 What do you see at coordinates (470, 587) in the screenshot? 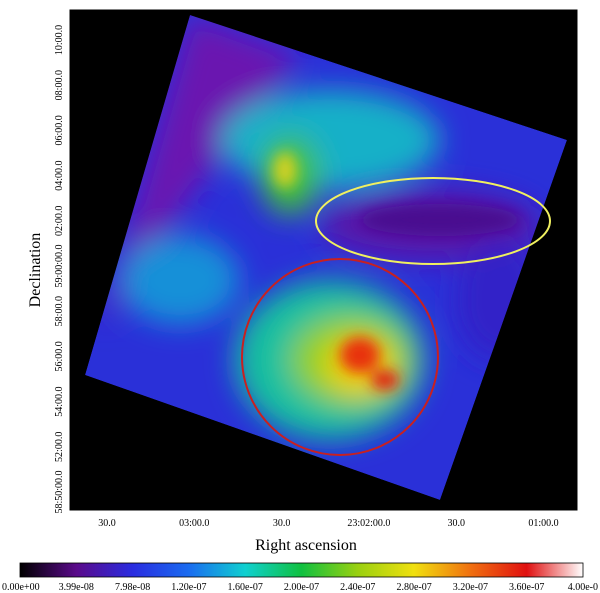
I see `colorbar-tick-label: 3.20e-07` at bounding box center [470, 587].